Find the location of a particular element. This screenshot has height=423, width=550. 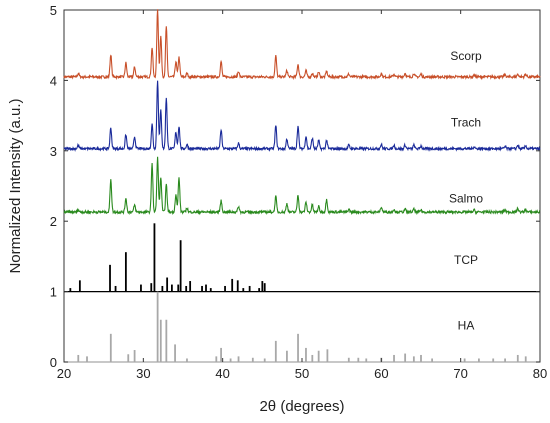

x-tick-label: 40 is located at coordinates (222, 373).